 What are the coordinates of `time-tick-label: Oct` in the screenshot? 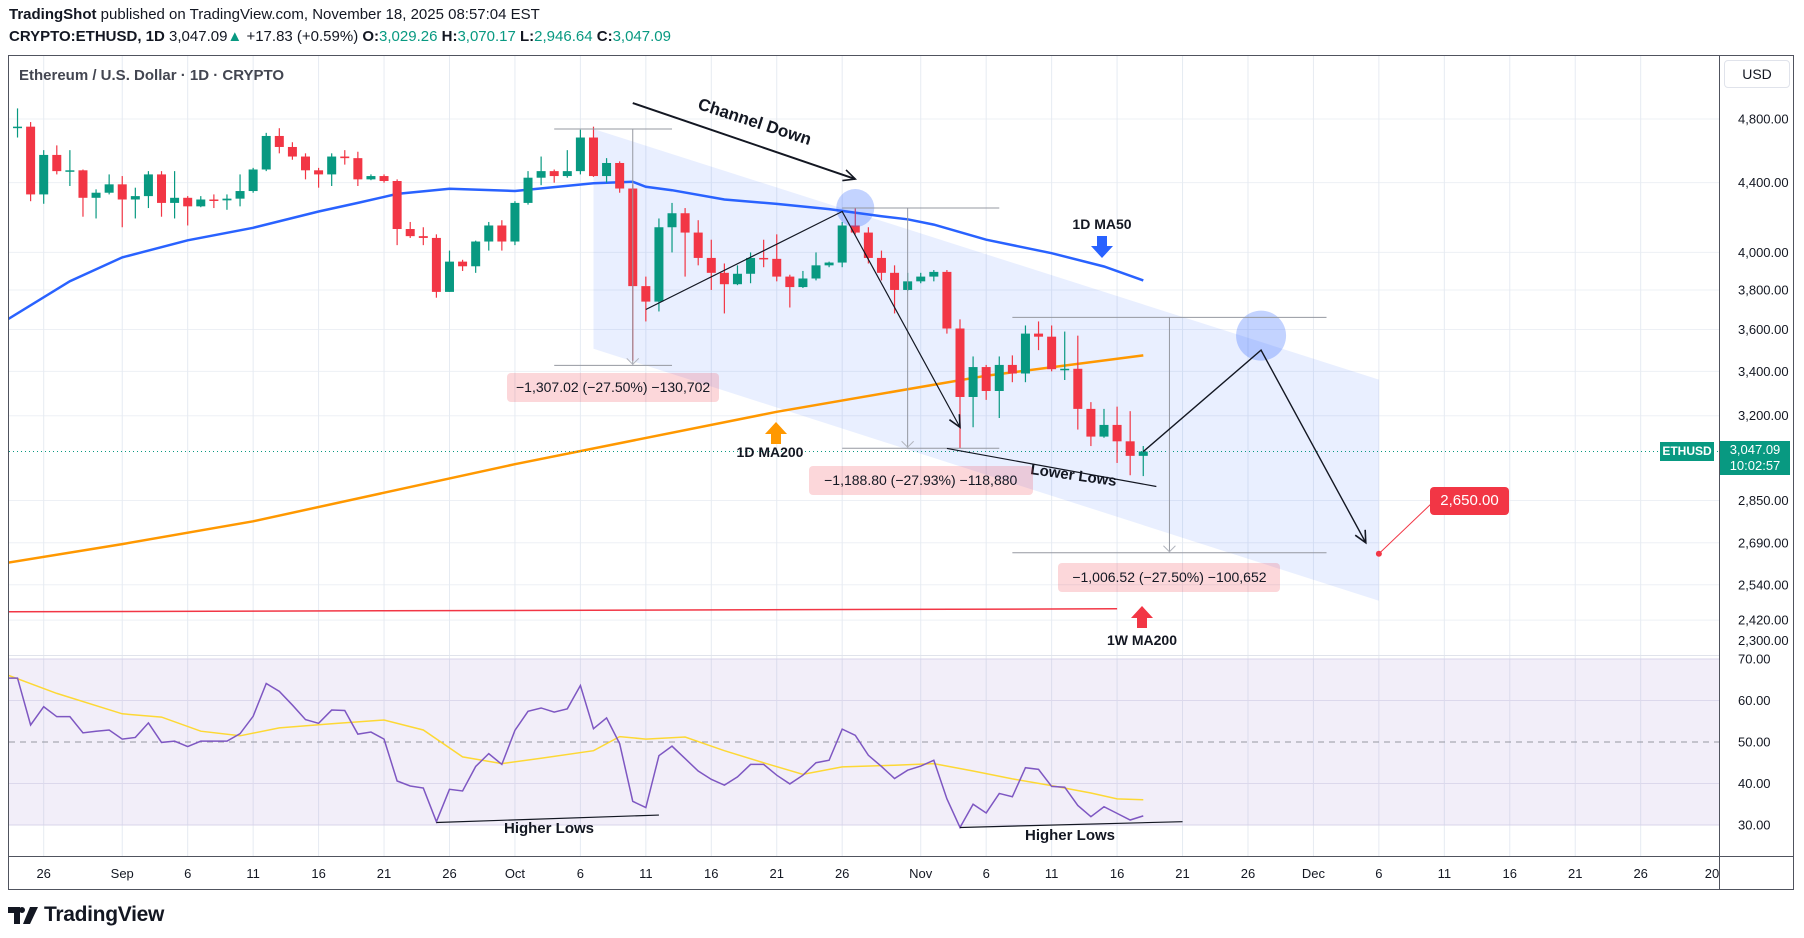 It's located at (515, 873).